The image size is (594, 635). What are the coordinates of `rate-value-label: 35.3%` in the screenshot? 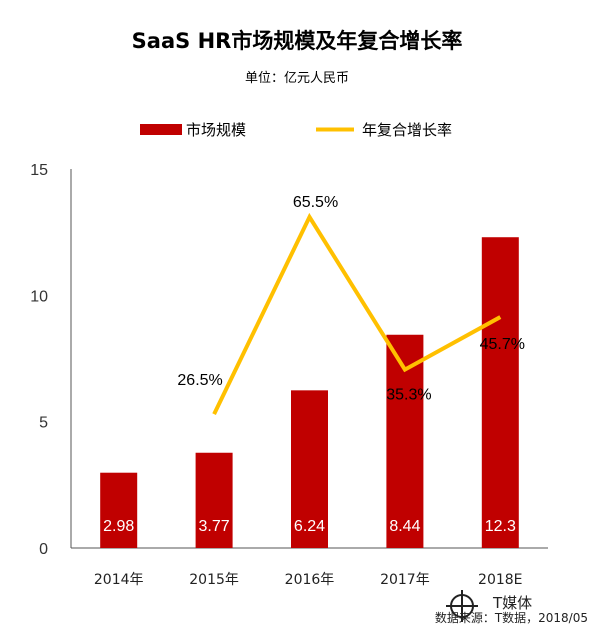 It's located at (408, 395).